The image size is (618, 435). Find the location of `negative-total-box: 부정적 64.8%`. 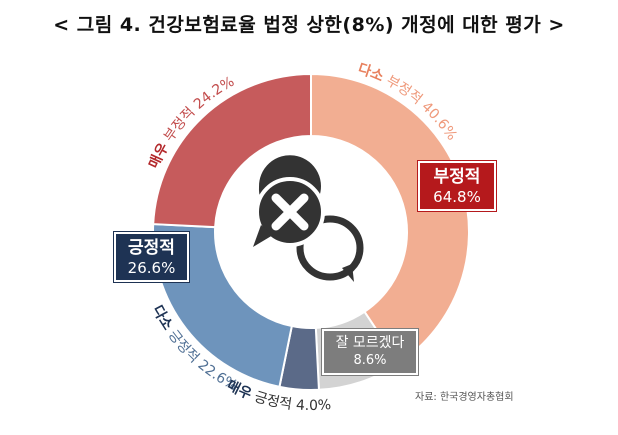

negative-total-box: 부정적 64.8% is located at coordinates (457, 186).